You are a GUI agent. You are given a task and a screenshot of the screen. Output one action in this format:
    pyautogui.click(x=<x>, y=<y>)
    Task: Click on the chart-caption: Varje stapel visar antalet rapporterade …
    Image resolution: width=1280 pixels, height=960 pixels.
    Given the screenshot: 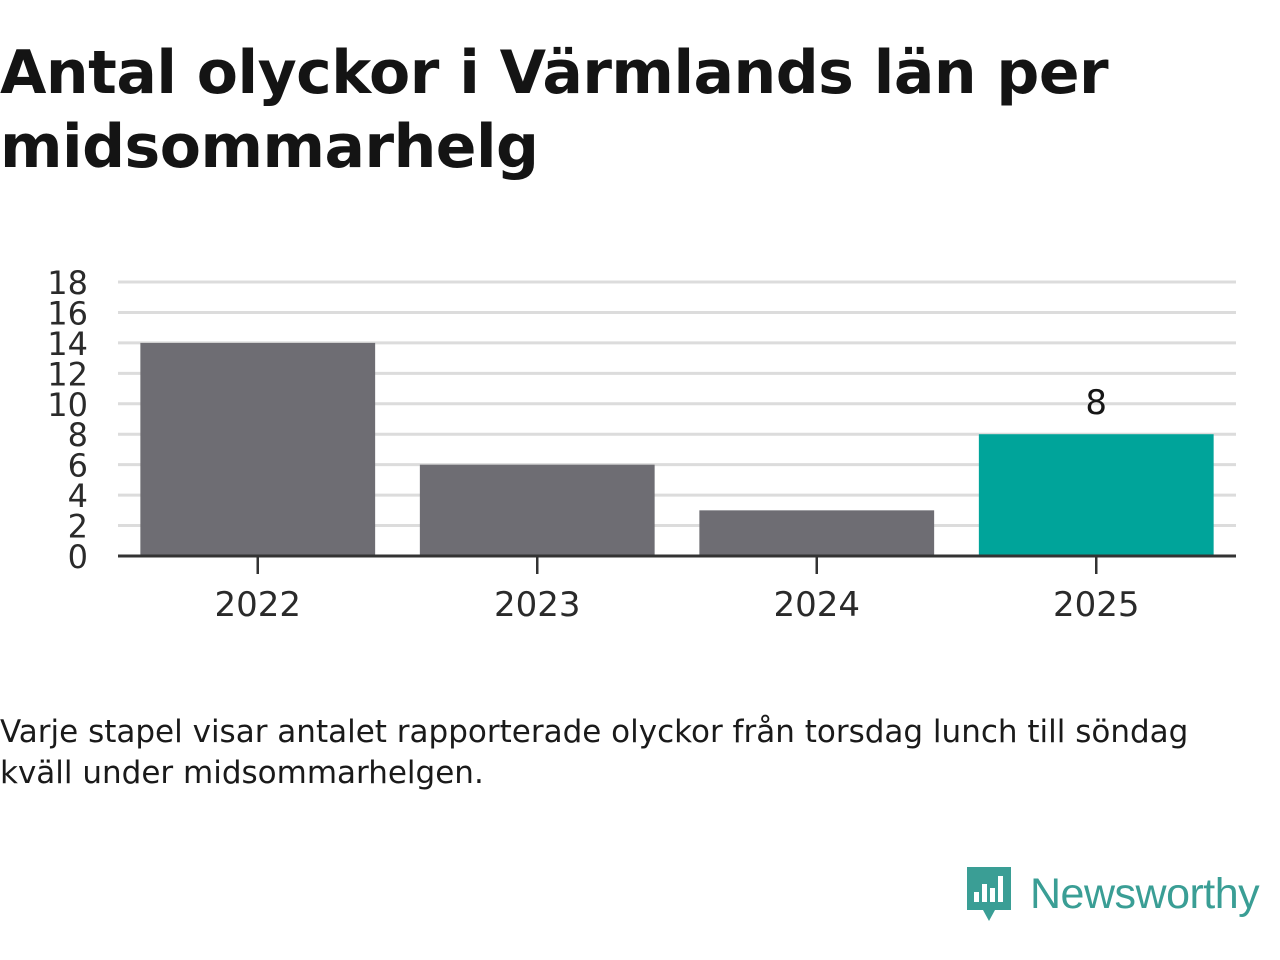 What is the action you would take?
    pyautogui.click(x=594, y=752)
    